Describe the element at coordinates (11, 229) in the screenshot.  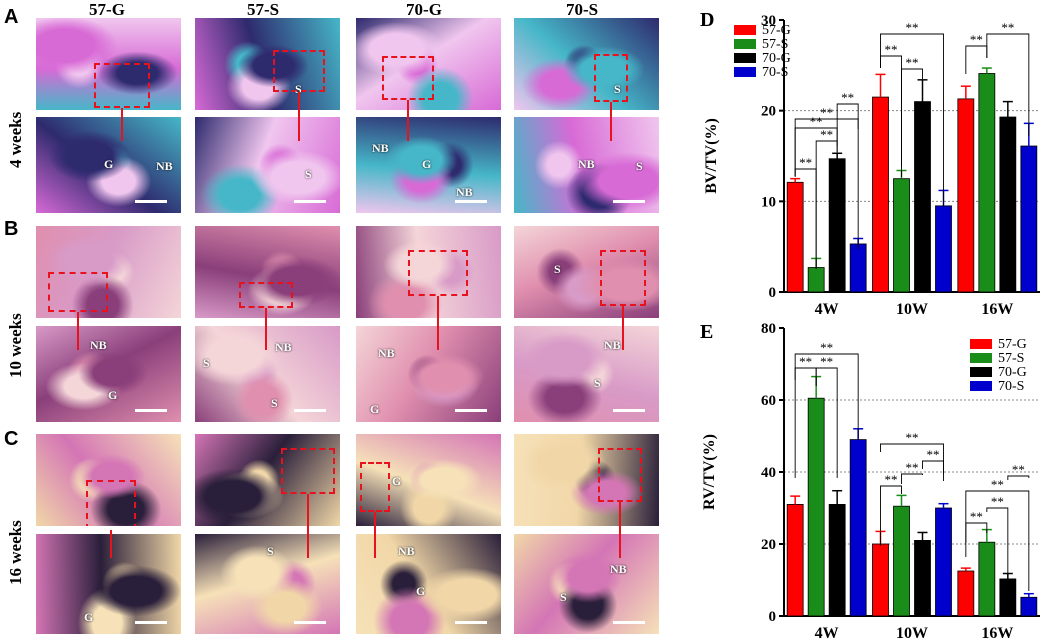
I see `panel-letter-b: B` at that location.